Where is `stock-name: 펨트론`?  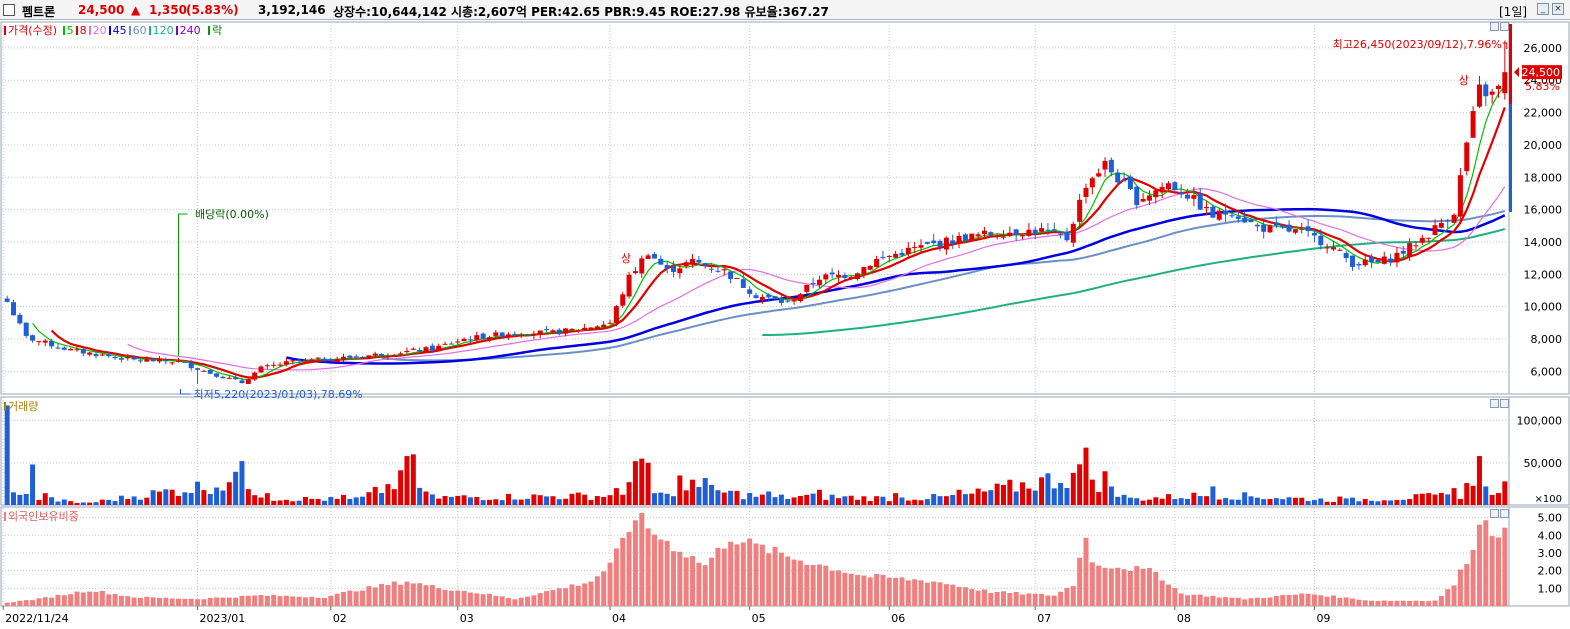
stock-name: 펨트론 is located at coordinates (39, 12).